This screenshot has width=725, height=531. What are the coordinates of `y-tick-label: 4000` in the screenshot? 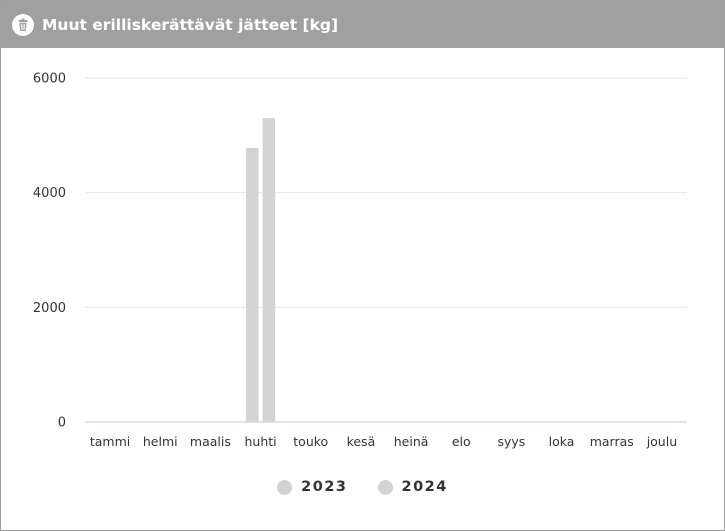 It's located at (49, 193).